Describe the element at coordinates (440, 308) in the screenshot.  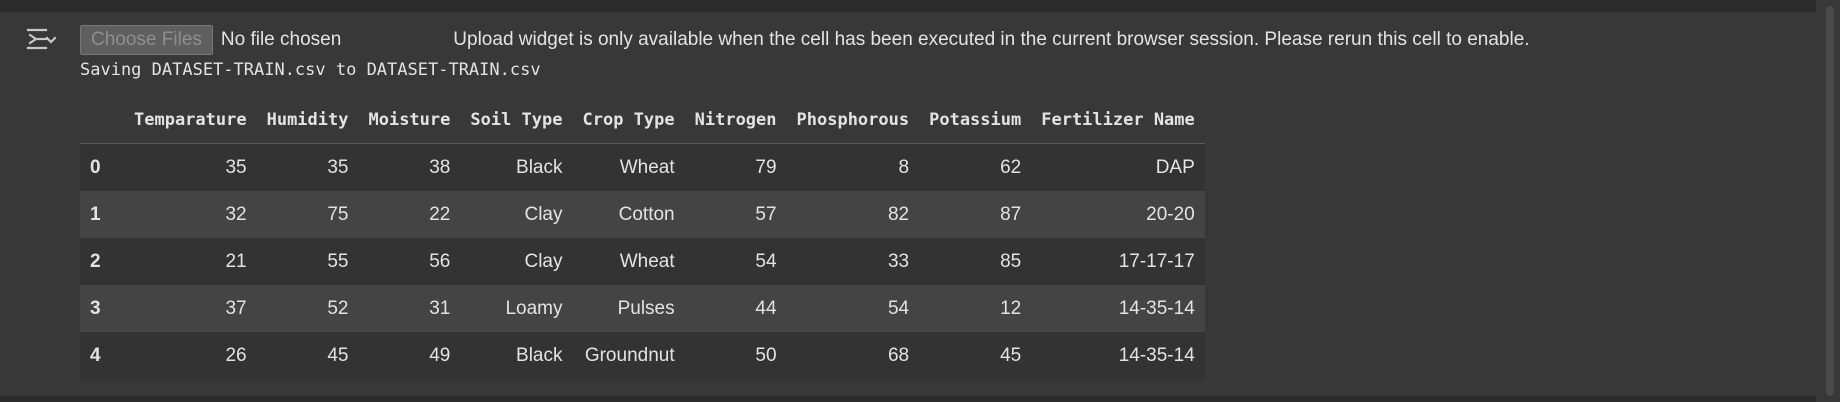
I see `table-cell: 31` at that location.